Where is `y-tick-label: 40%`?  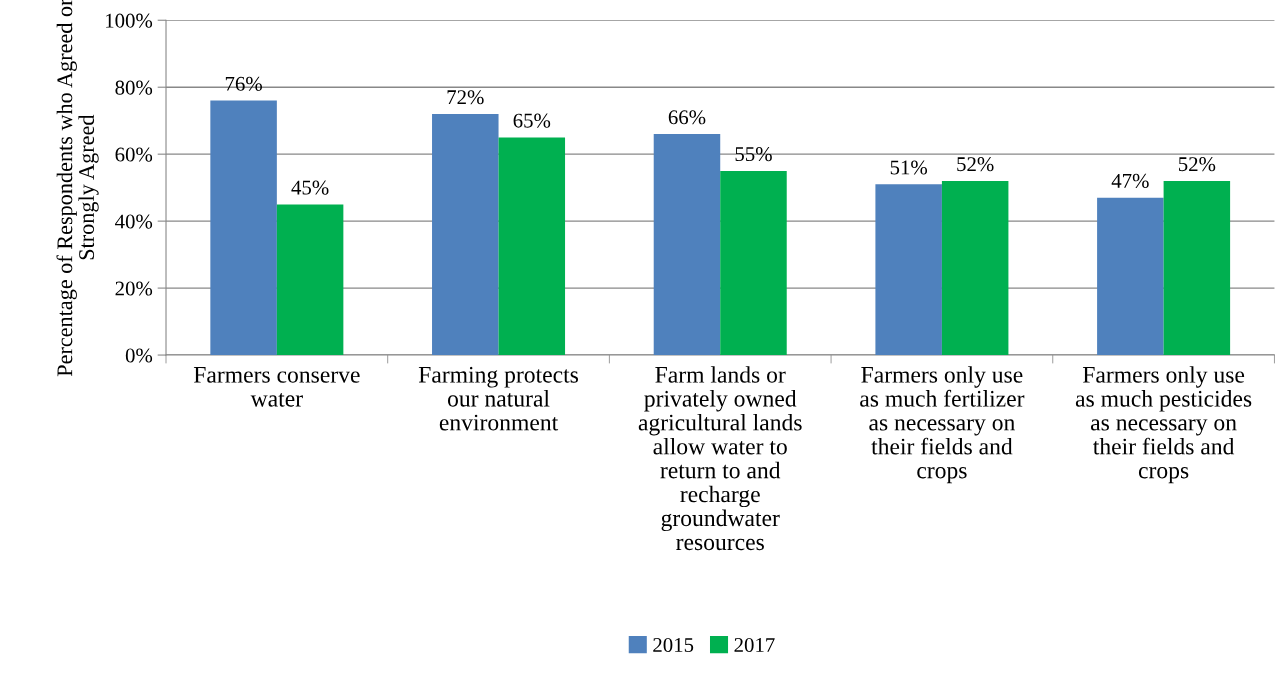 y-tick-label: 40% is located at coordinates (134, 221).